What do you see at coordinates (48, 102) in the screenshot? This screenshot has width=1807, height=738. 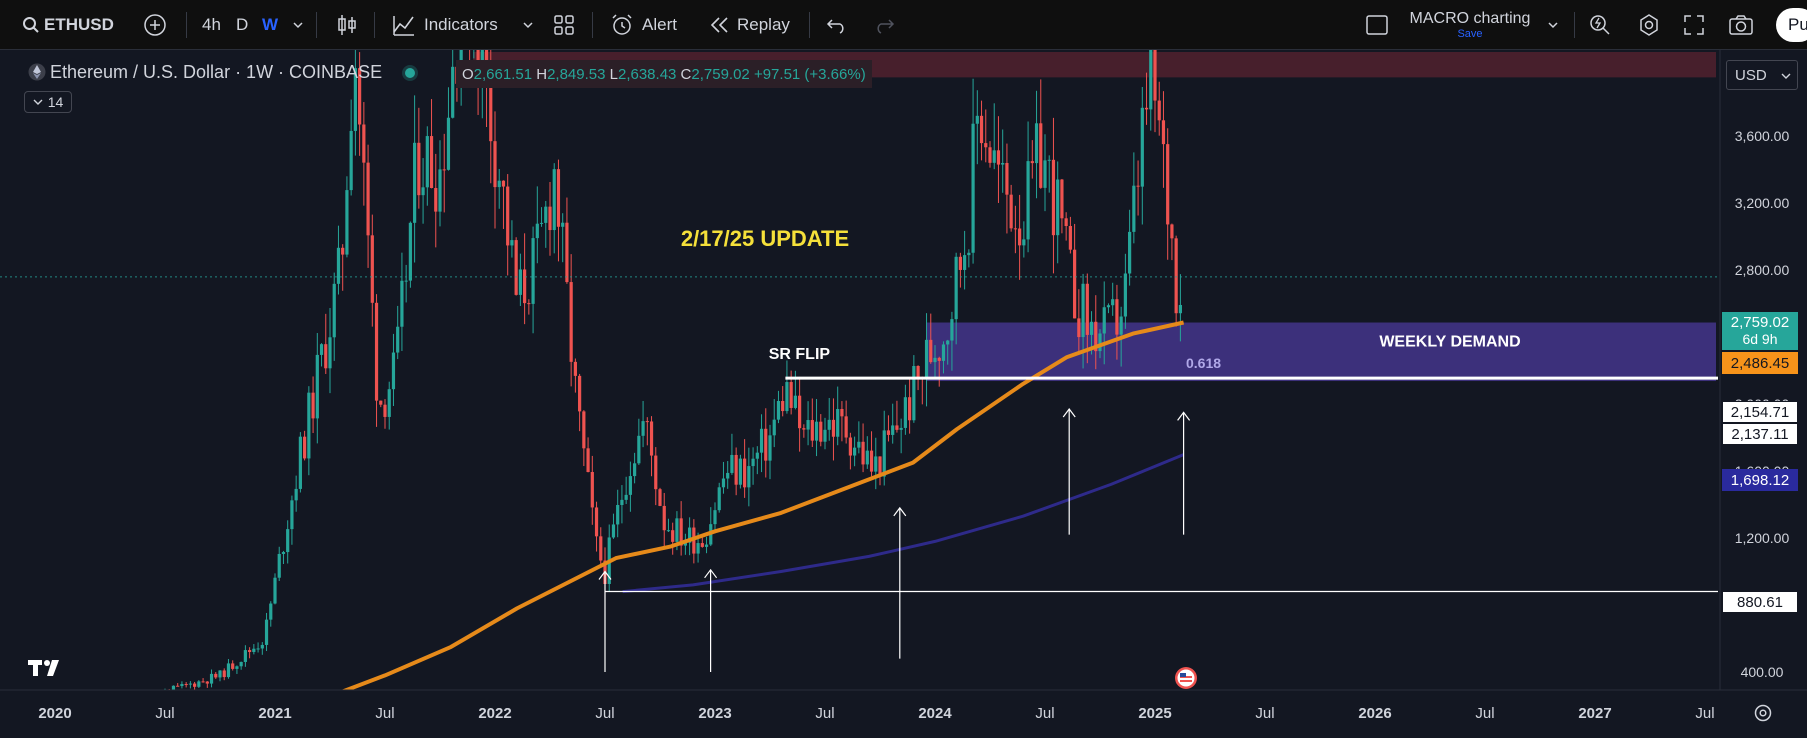 I see `indicators-toggle: 14` at bounding box center [48, 102].